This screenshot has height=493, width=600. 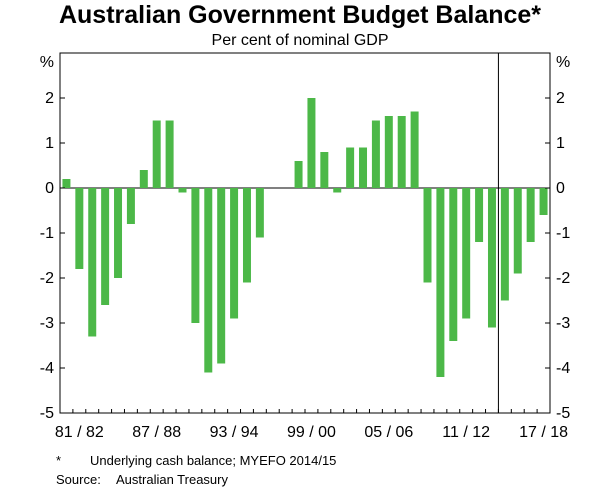 What do you see at coordinates (563, 278) in the screenshot?
I see `y-tick-label-right: -2` at bounding box center [563, 278].